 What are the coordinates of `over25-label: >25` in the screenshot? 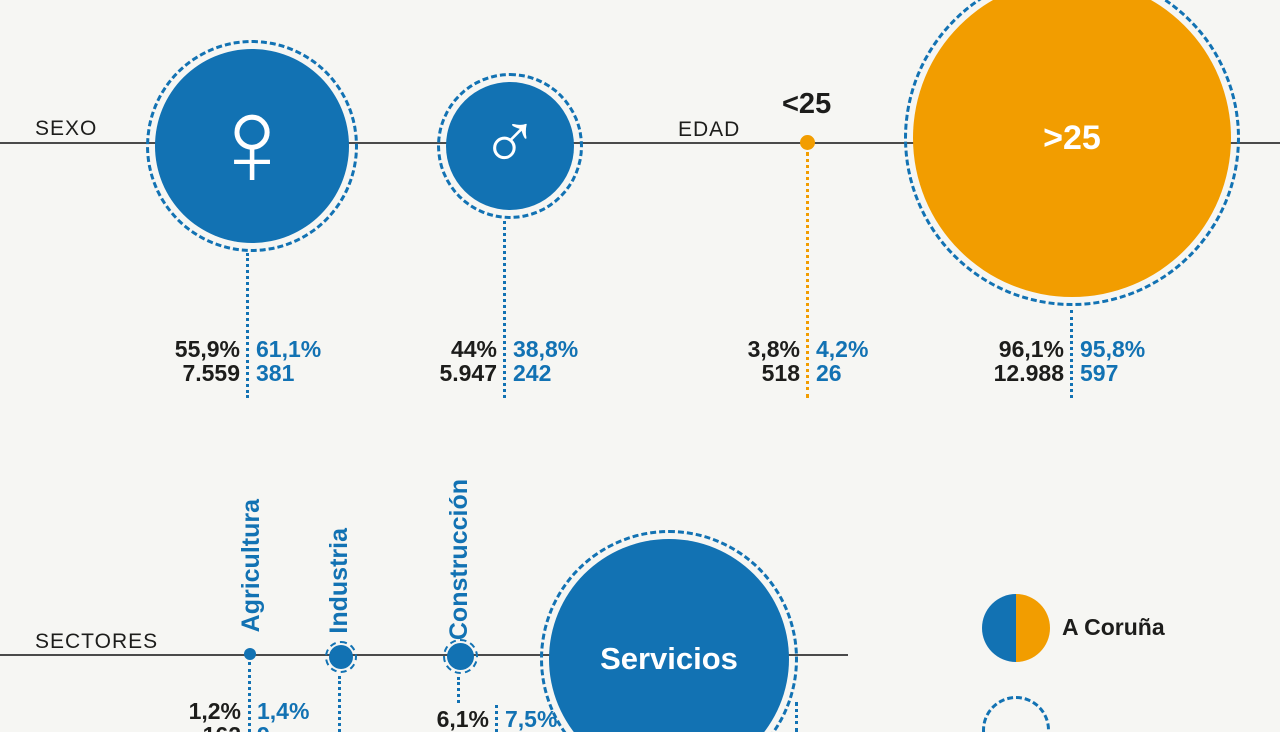 It's located at (1072, 137).